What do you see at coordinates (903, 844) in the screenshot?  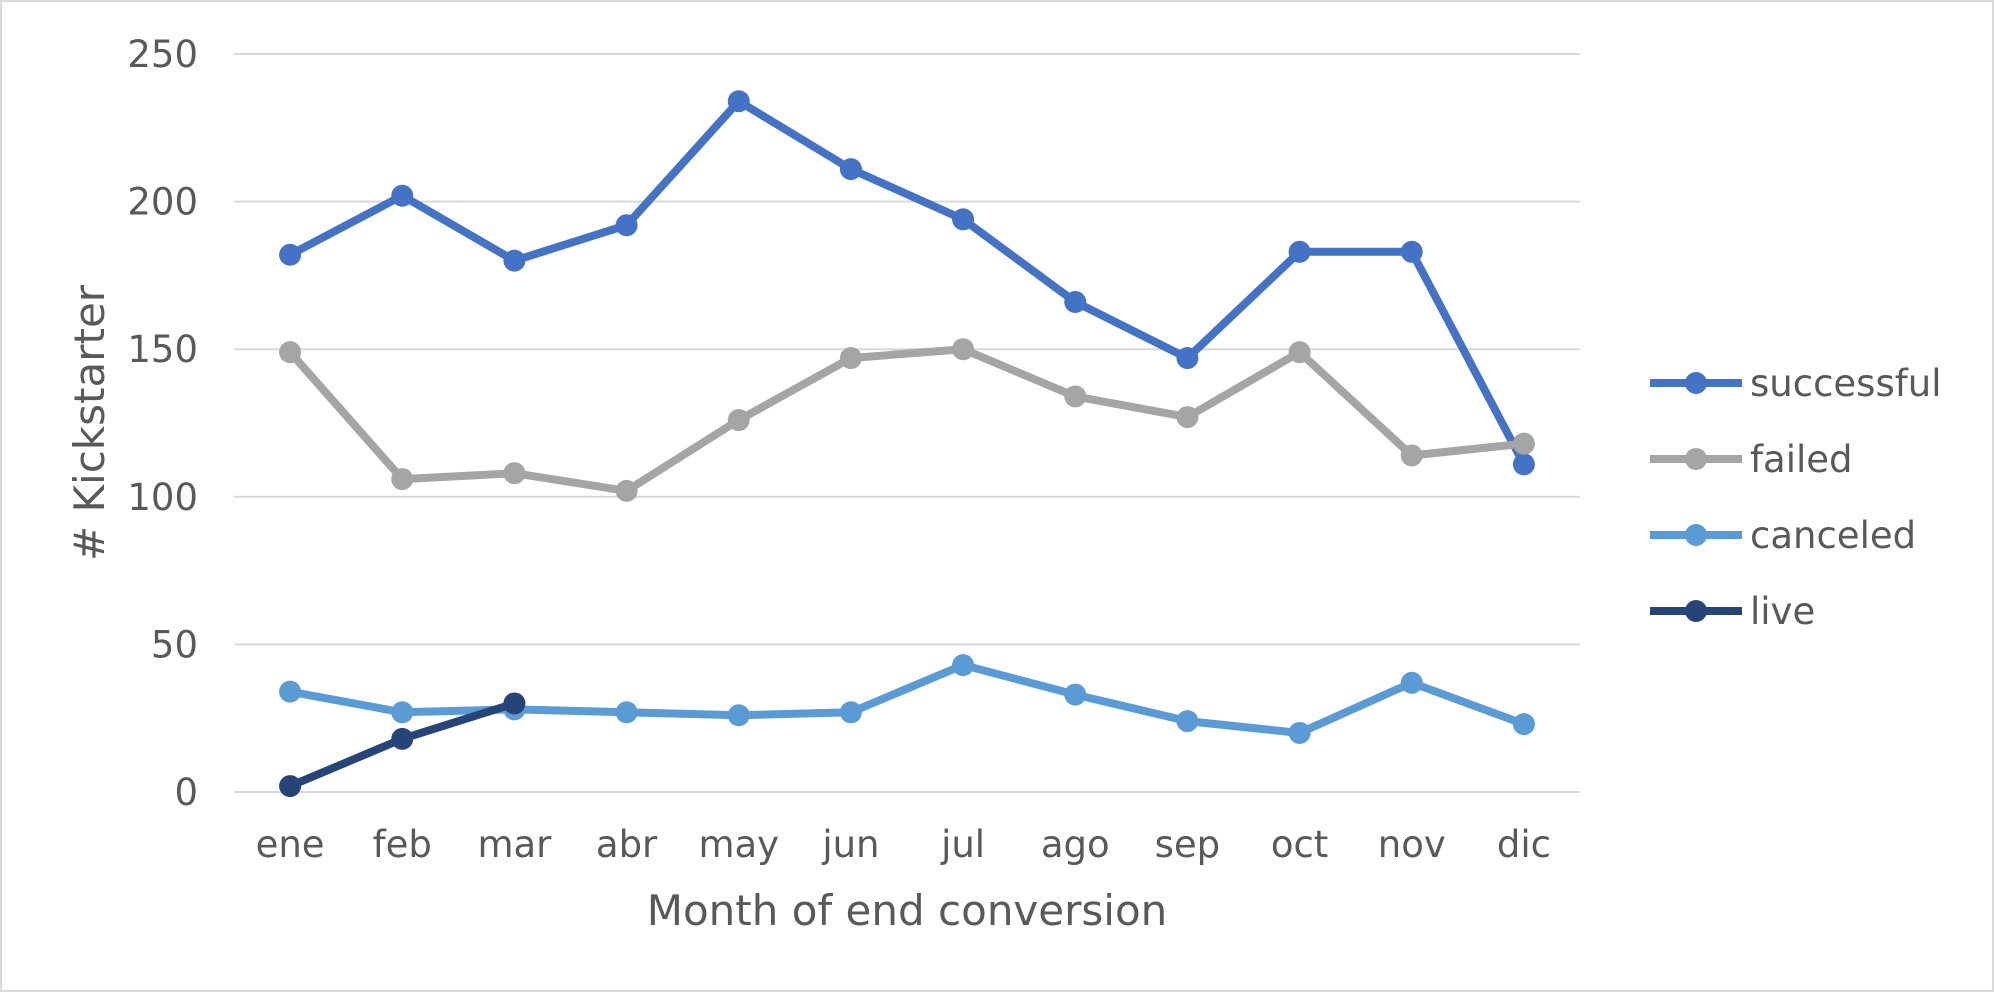 I see `x-axis-ticks: ene feb mar abr may jun jul ago sep oct nov dic` at bounding box center [903, 844].